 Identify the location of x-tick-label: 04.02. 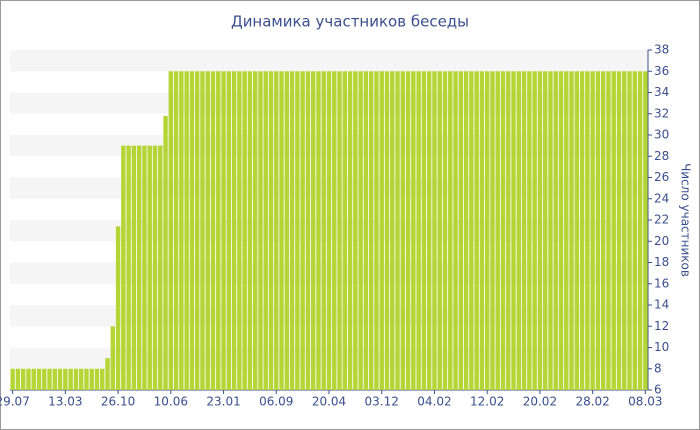
(434, 402).